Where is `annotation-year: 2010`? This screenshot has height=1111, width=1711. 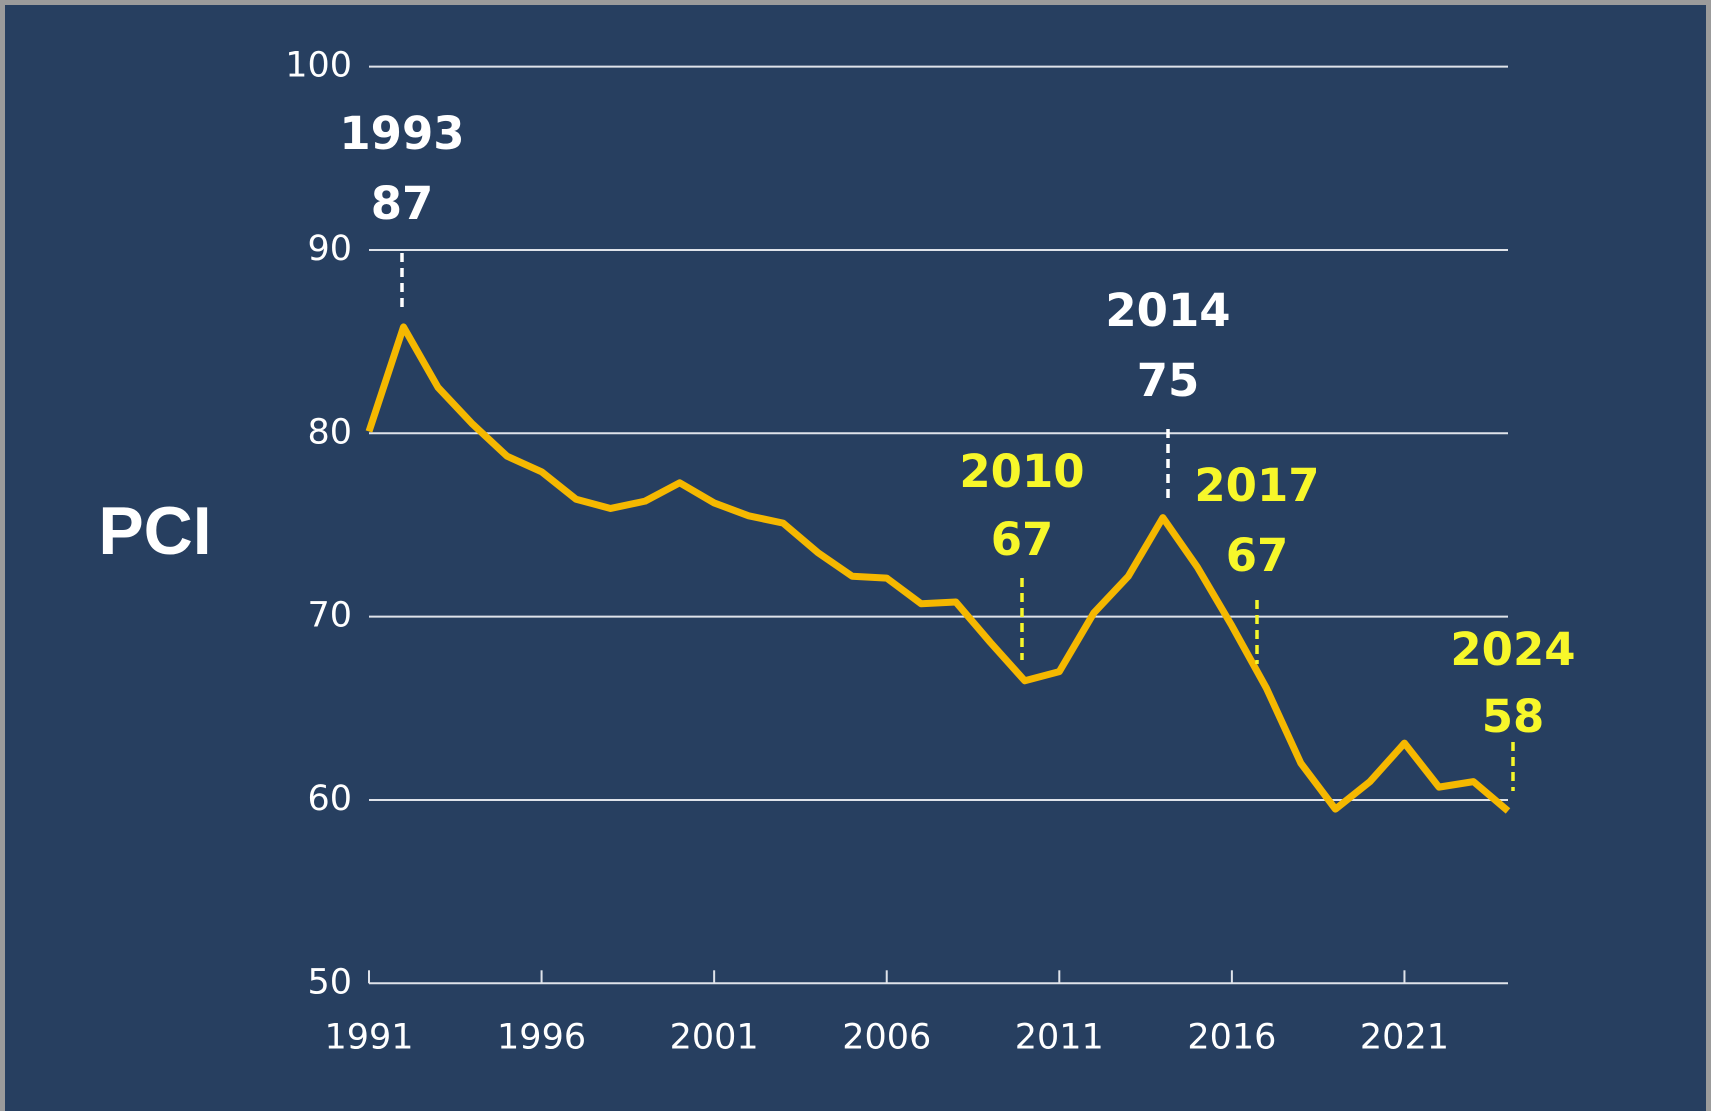
annotation-year: 2010 is located at coordinates (1021, 471).